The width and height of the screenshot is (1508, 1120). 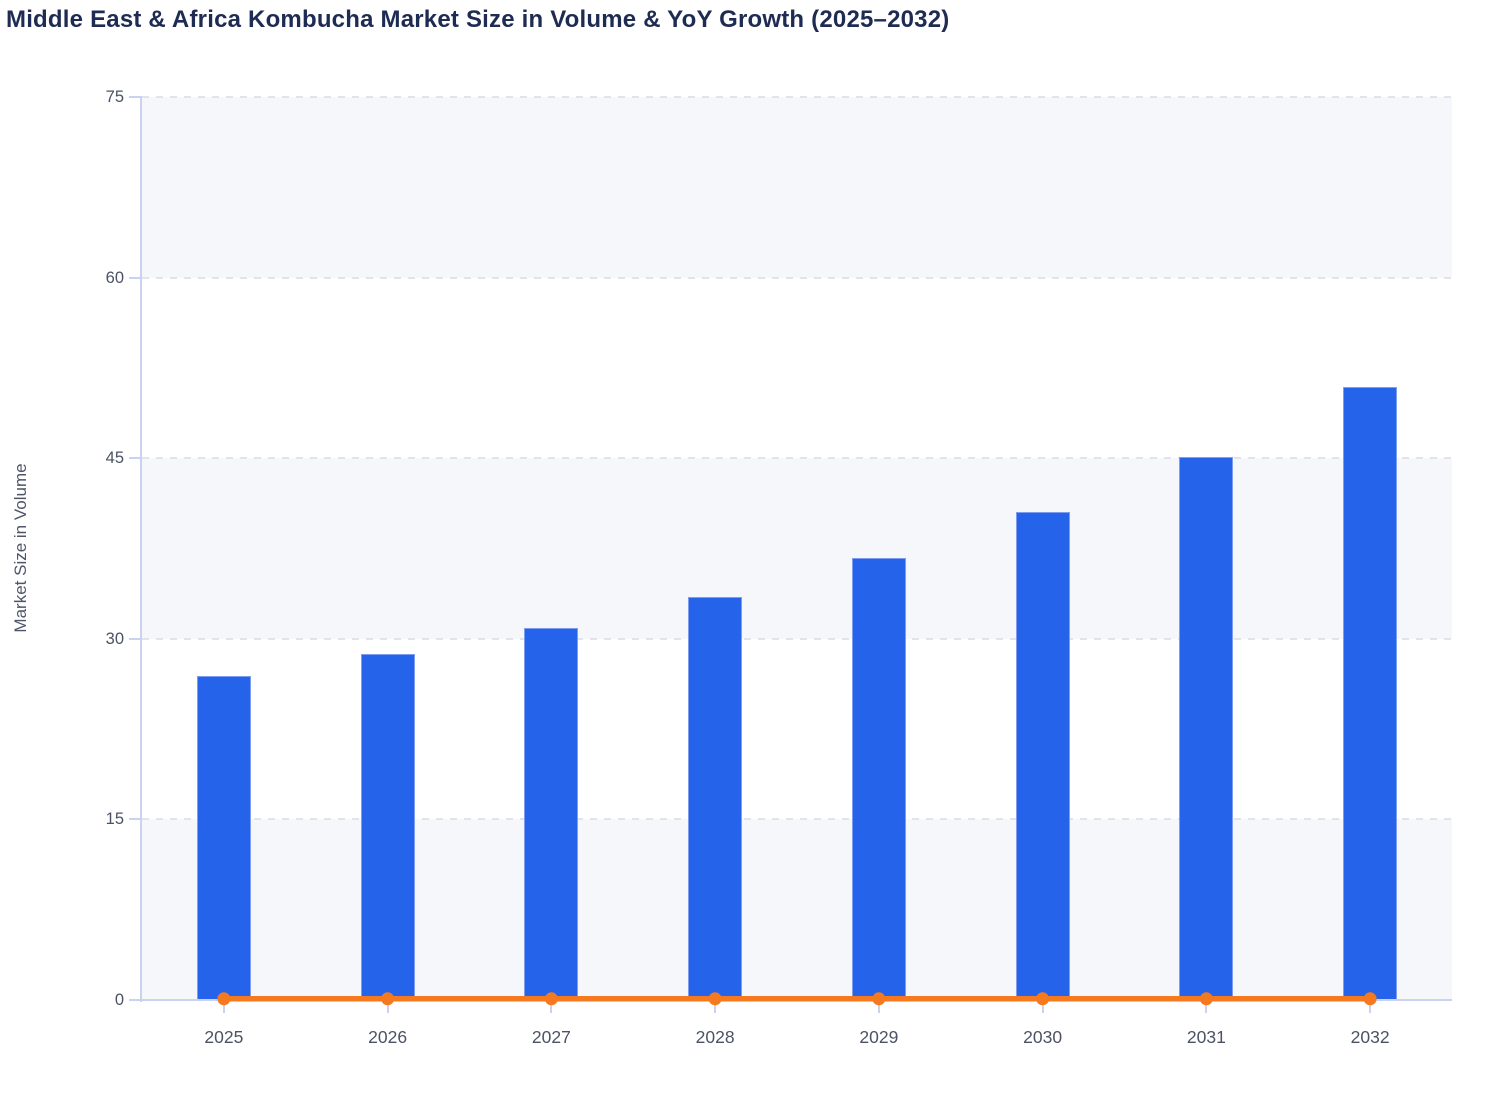 I want to click on y-tick-label-45: 45, so click(x=114, y=458).